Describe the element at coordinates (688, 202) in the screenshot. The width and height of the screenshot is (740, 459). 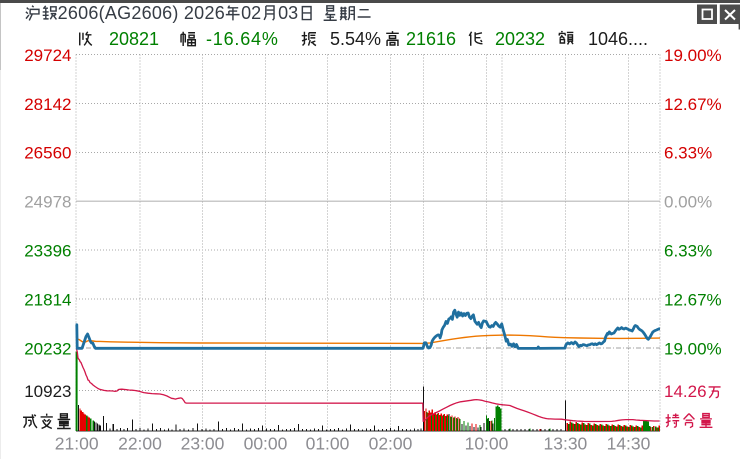
I see `svg-text: 0.00%` at that location.